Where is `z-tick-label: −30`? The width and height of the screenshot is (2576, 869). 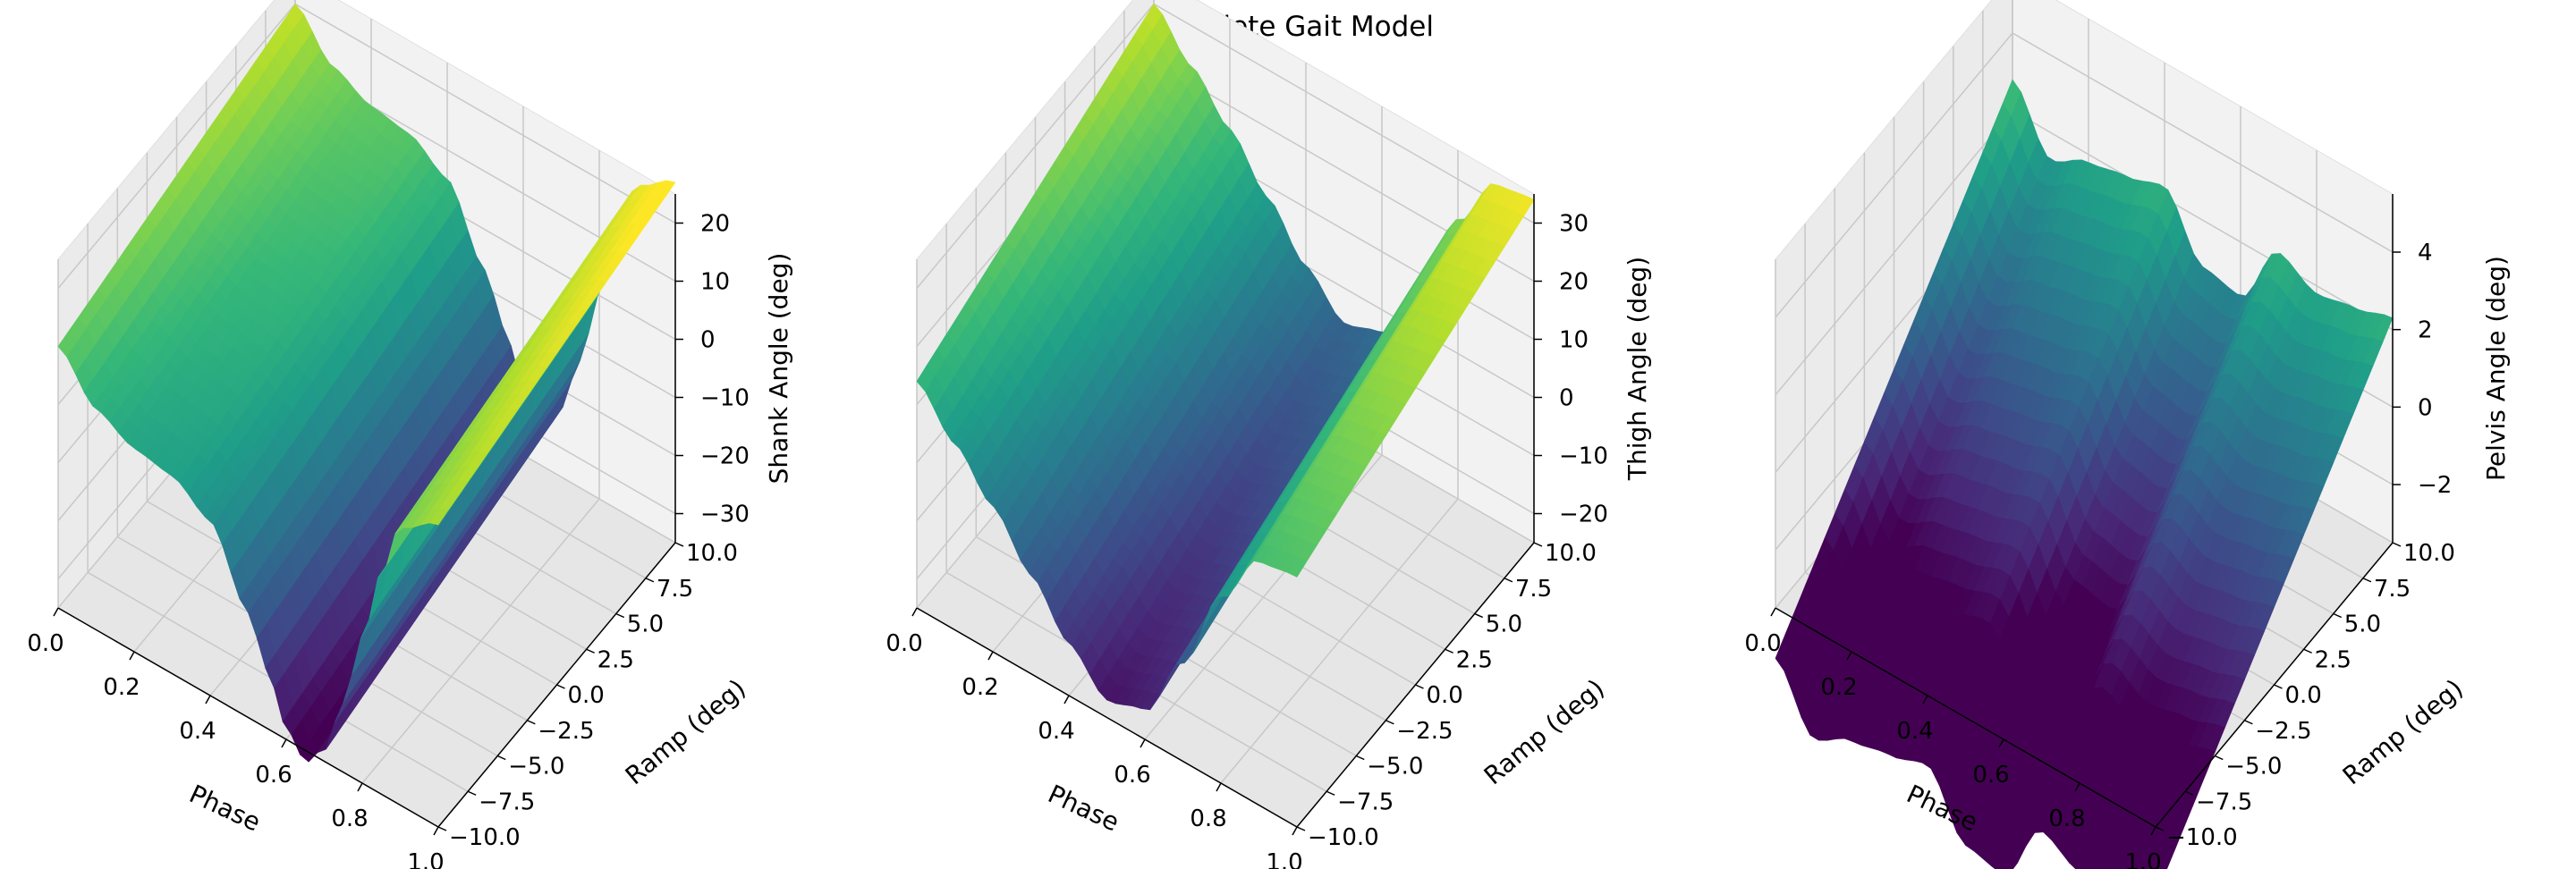 z-tick-label: −30 is located at coordinates (725, 515).